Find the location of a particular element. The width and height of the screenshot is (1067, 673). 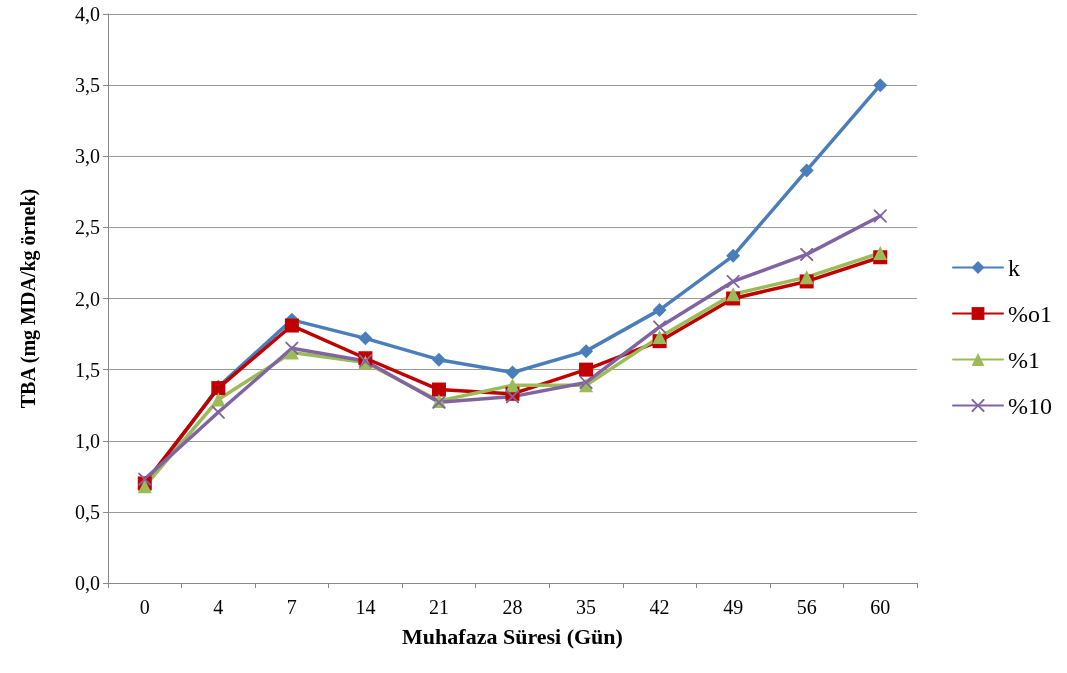

x-tick-label: 60 is located at coordinates (880, 607).